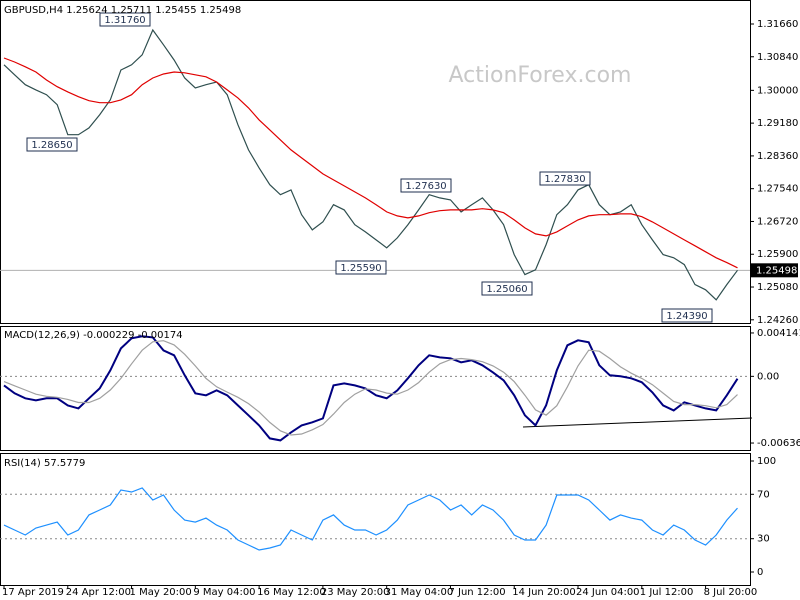 This screenshot has height=600, width=800. What do you see at coordinates (777, 156) in the screenshot?
I see `y-tick-label: 1.28360` at bounding box center [777, 156].